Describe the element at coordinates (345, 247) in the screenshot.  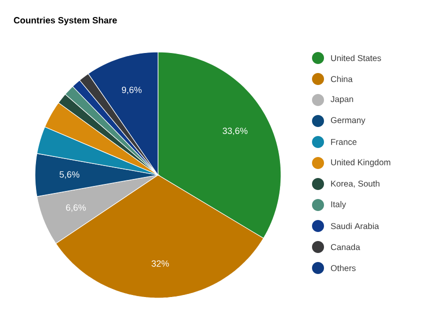
I see `legend-label: Canada` at that location.